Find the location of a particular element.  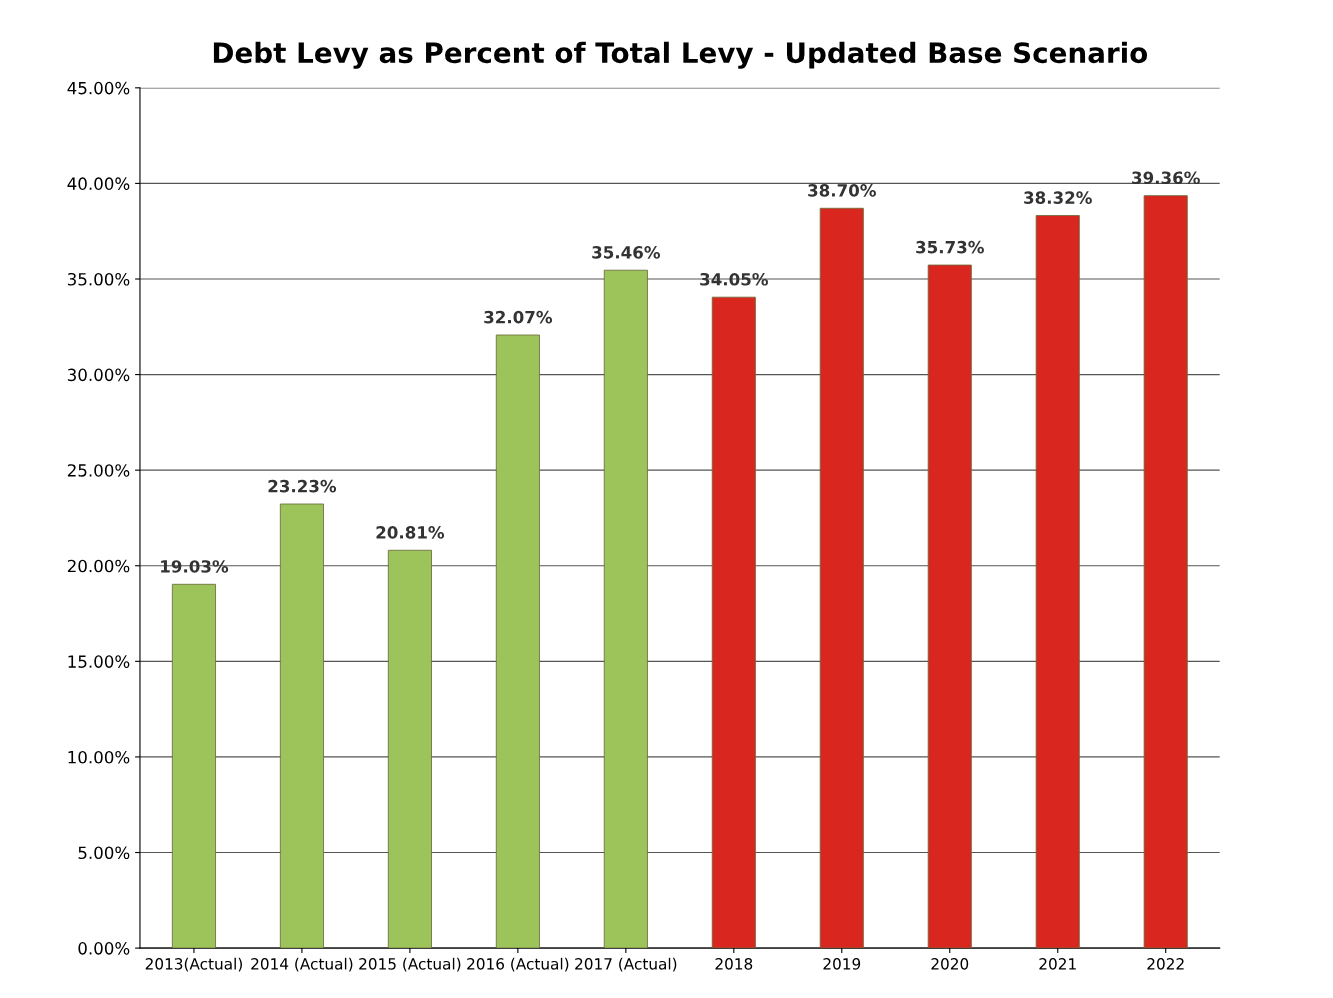

data-label: 32.07% is located at coordinates (518, 317).